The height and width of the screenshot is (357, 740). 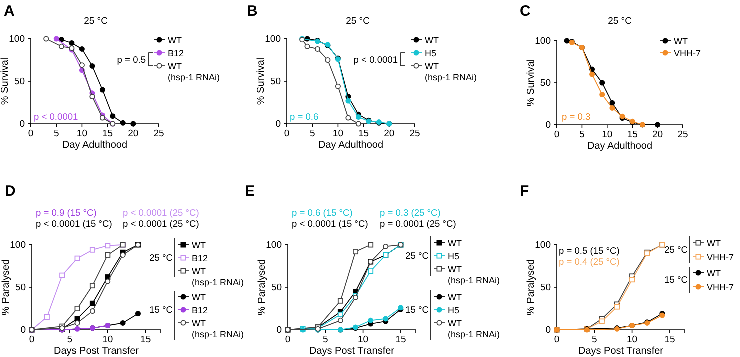 What do you see at coordinates (162, 310) in the screenshot?
I see `annotation: 15 °C` at bounding box center [162, 310].